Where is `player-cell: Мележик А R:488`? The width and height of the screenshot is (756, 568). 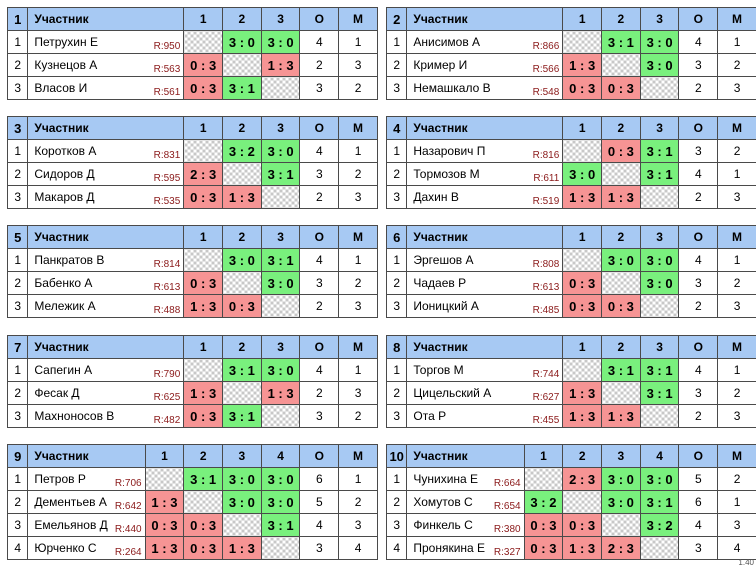 player-cell: Мележик А R:488 is located at coordinates (106, 306).